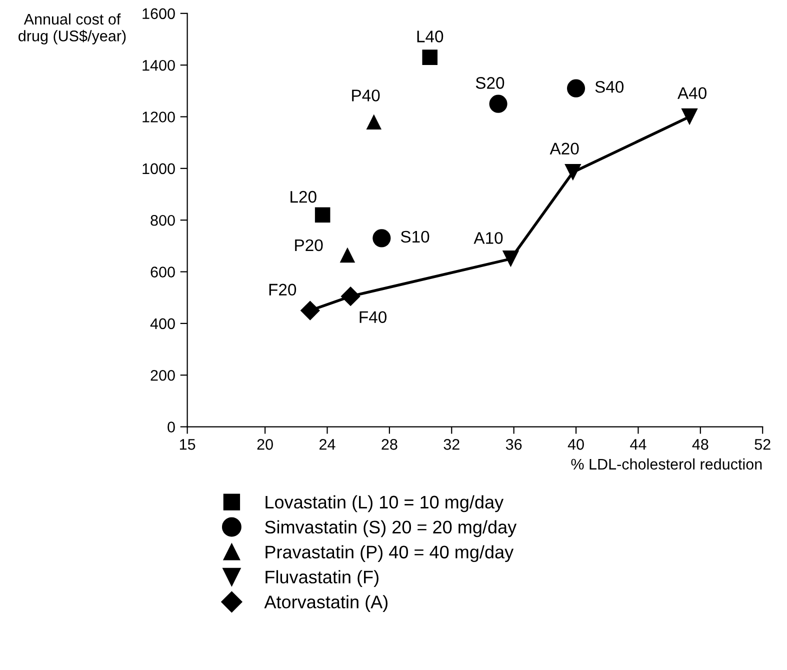  I want to click on x-tick-label: 32, so click(452, 444).